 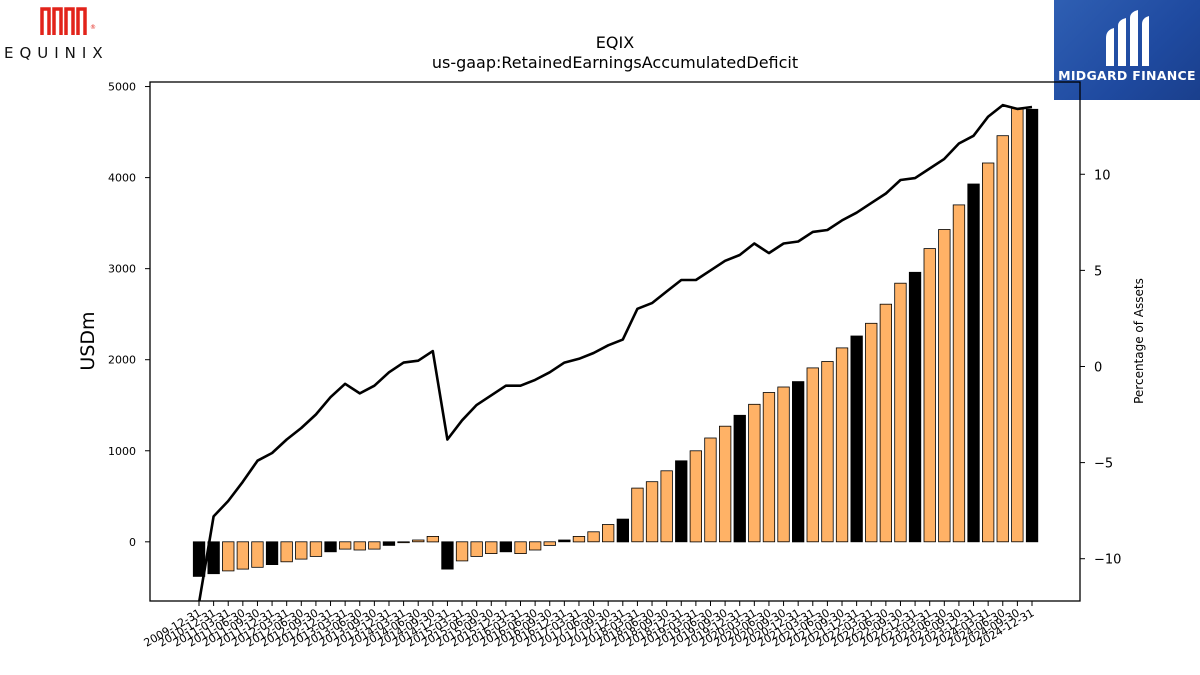 I want to click on y-tick-label: 4000, so click(x=122, y=178).